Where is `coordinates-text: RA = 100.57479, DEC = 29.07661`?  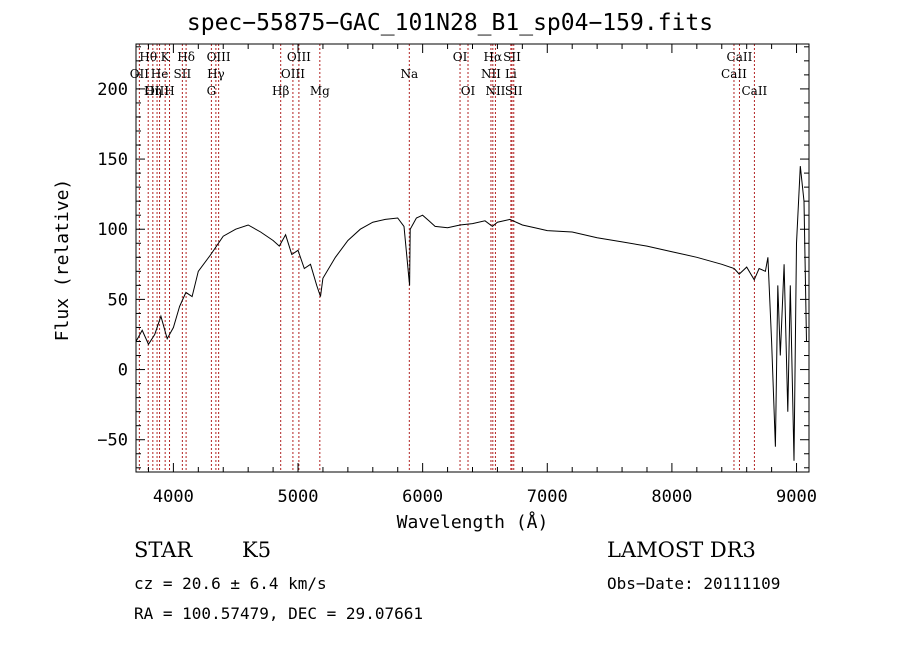 coordinates-text: RA = 100.57479, DEC = 29.07661 is located at coordinates (278, 613).